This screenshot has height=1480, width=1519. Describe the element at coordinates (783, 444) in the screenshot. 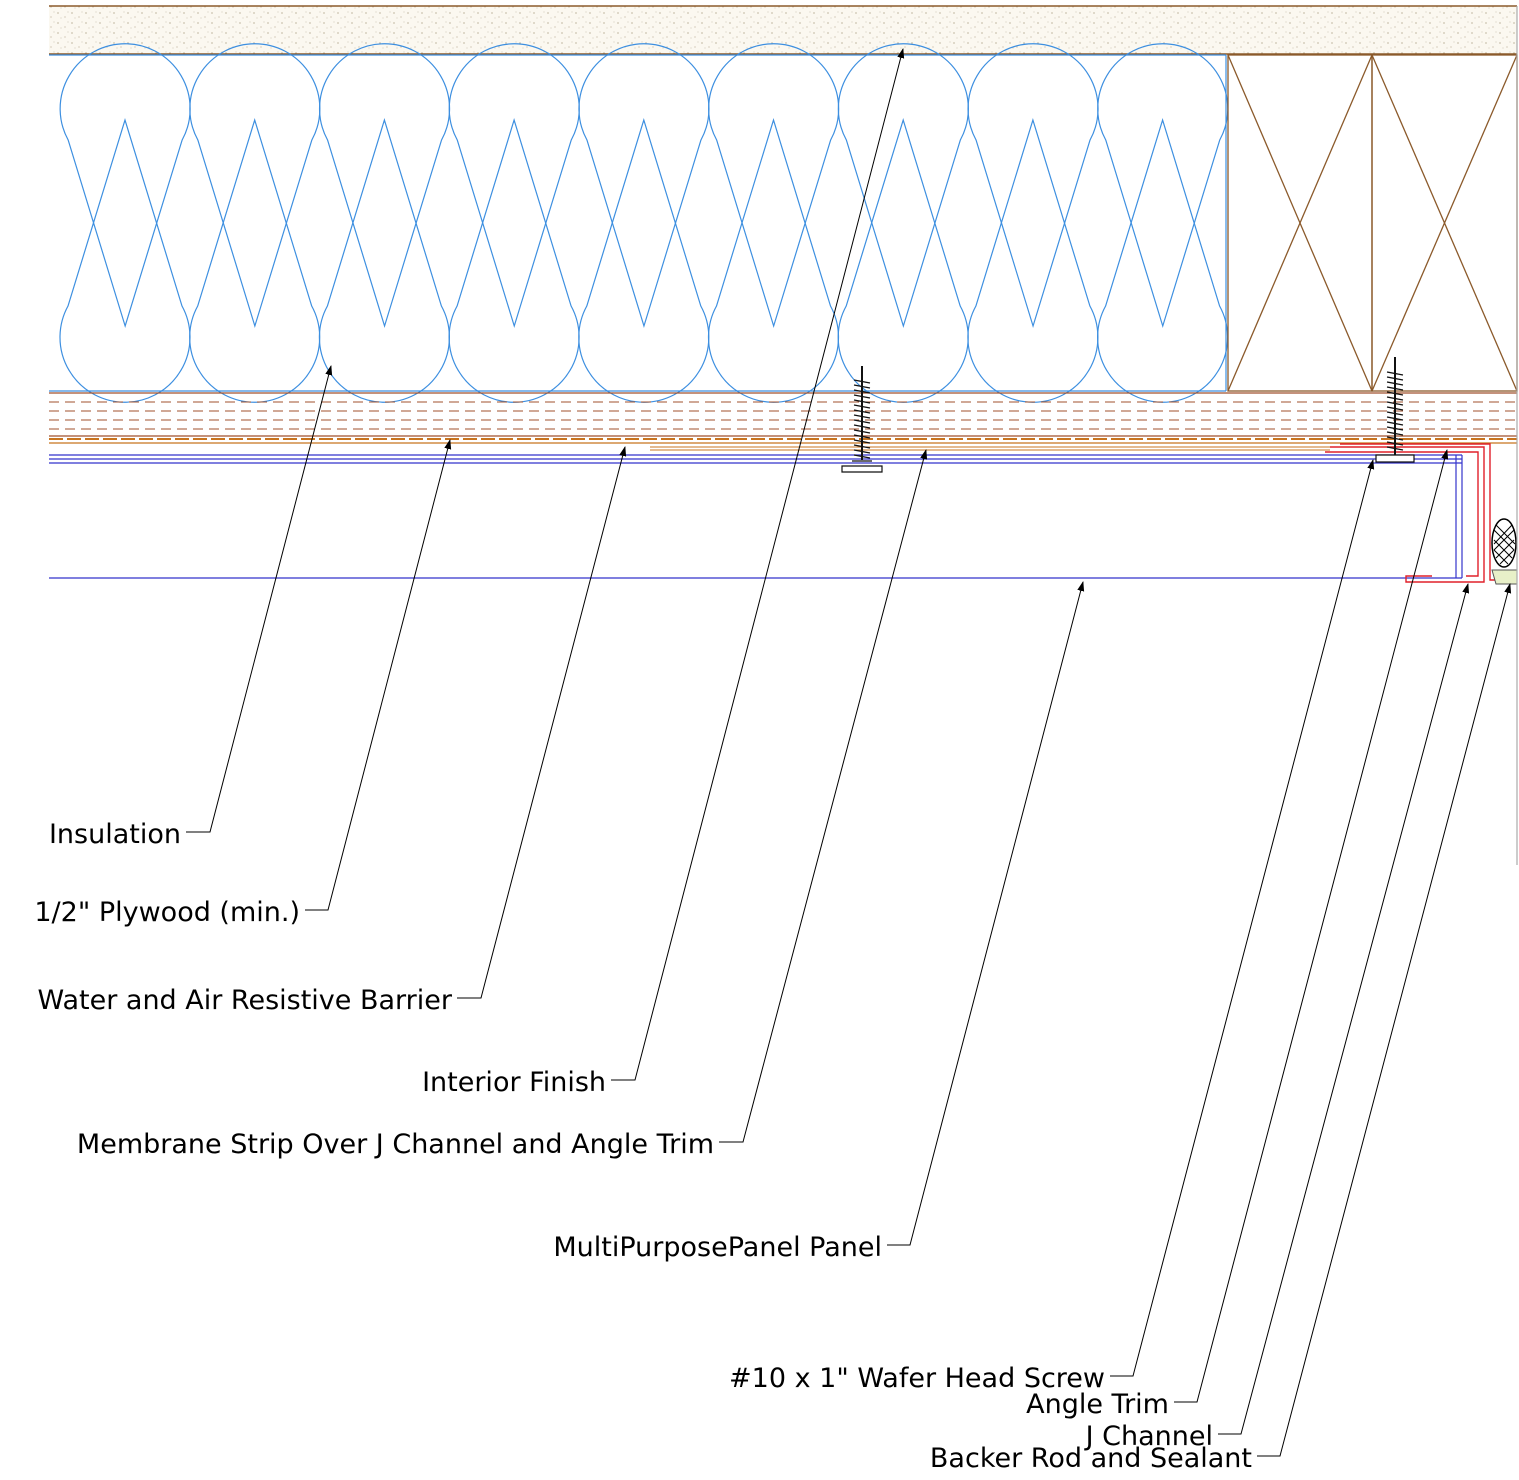

I see `water-air-barrier` at that location.